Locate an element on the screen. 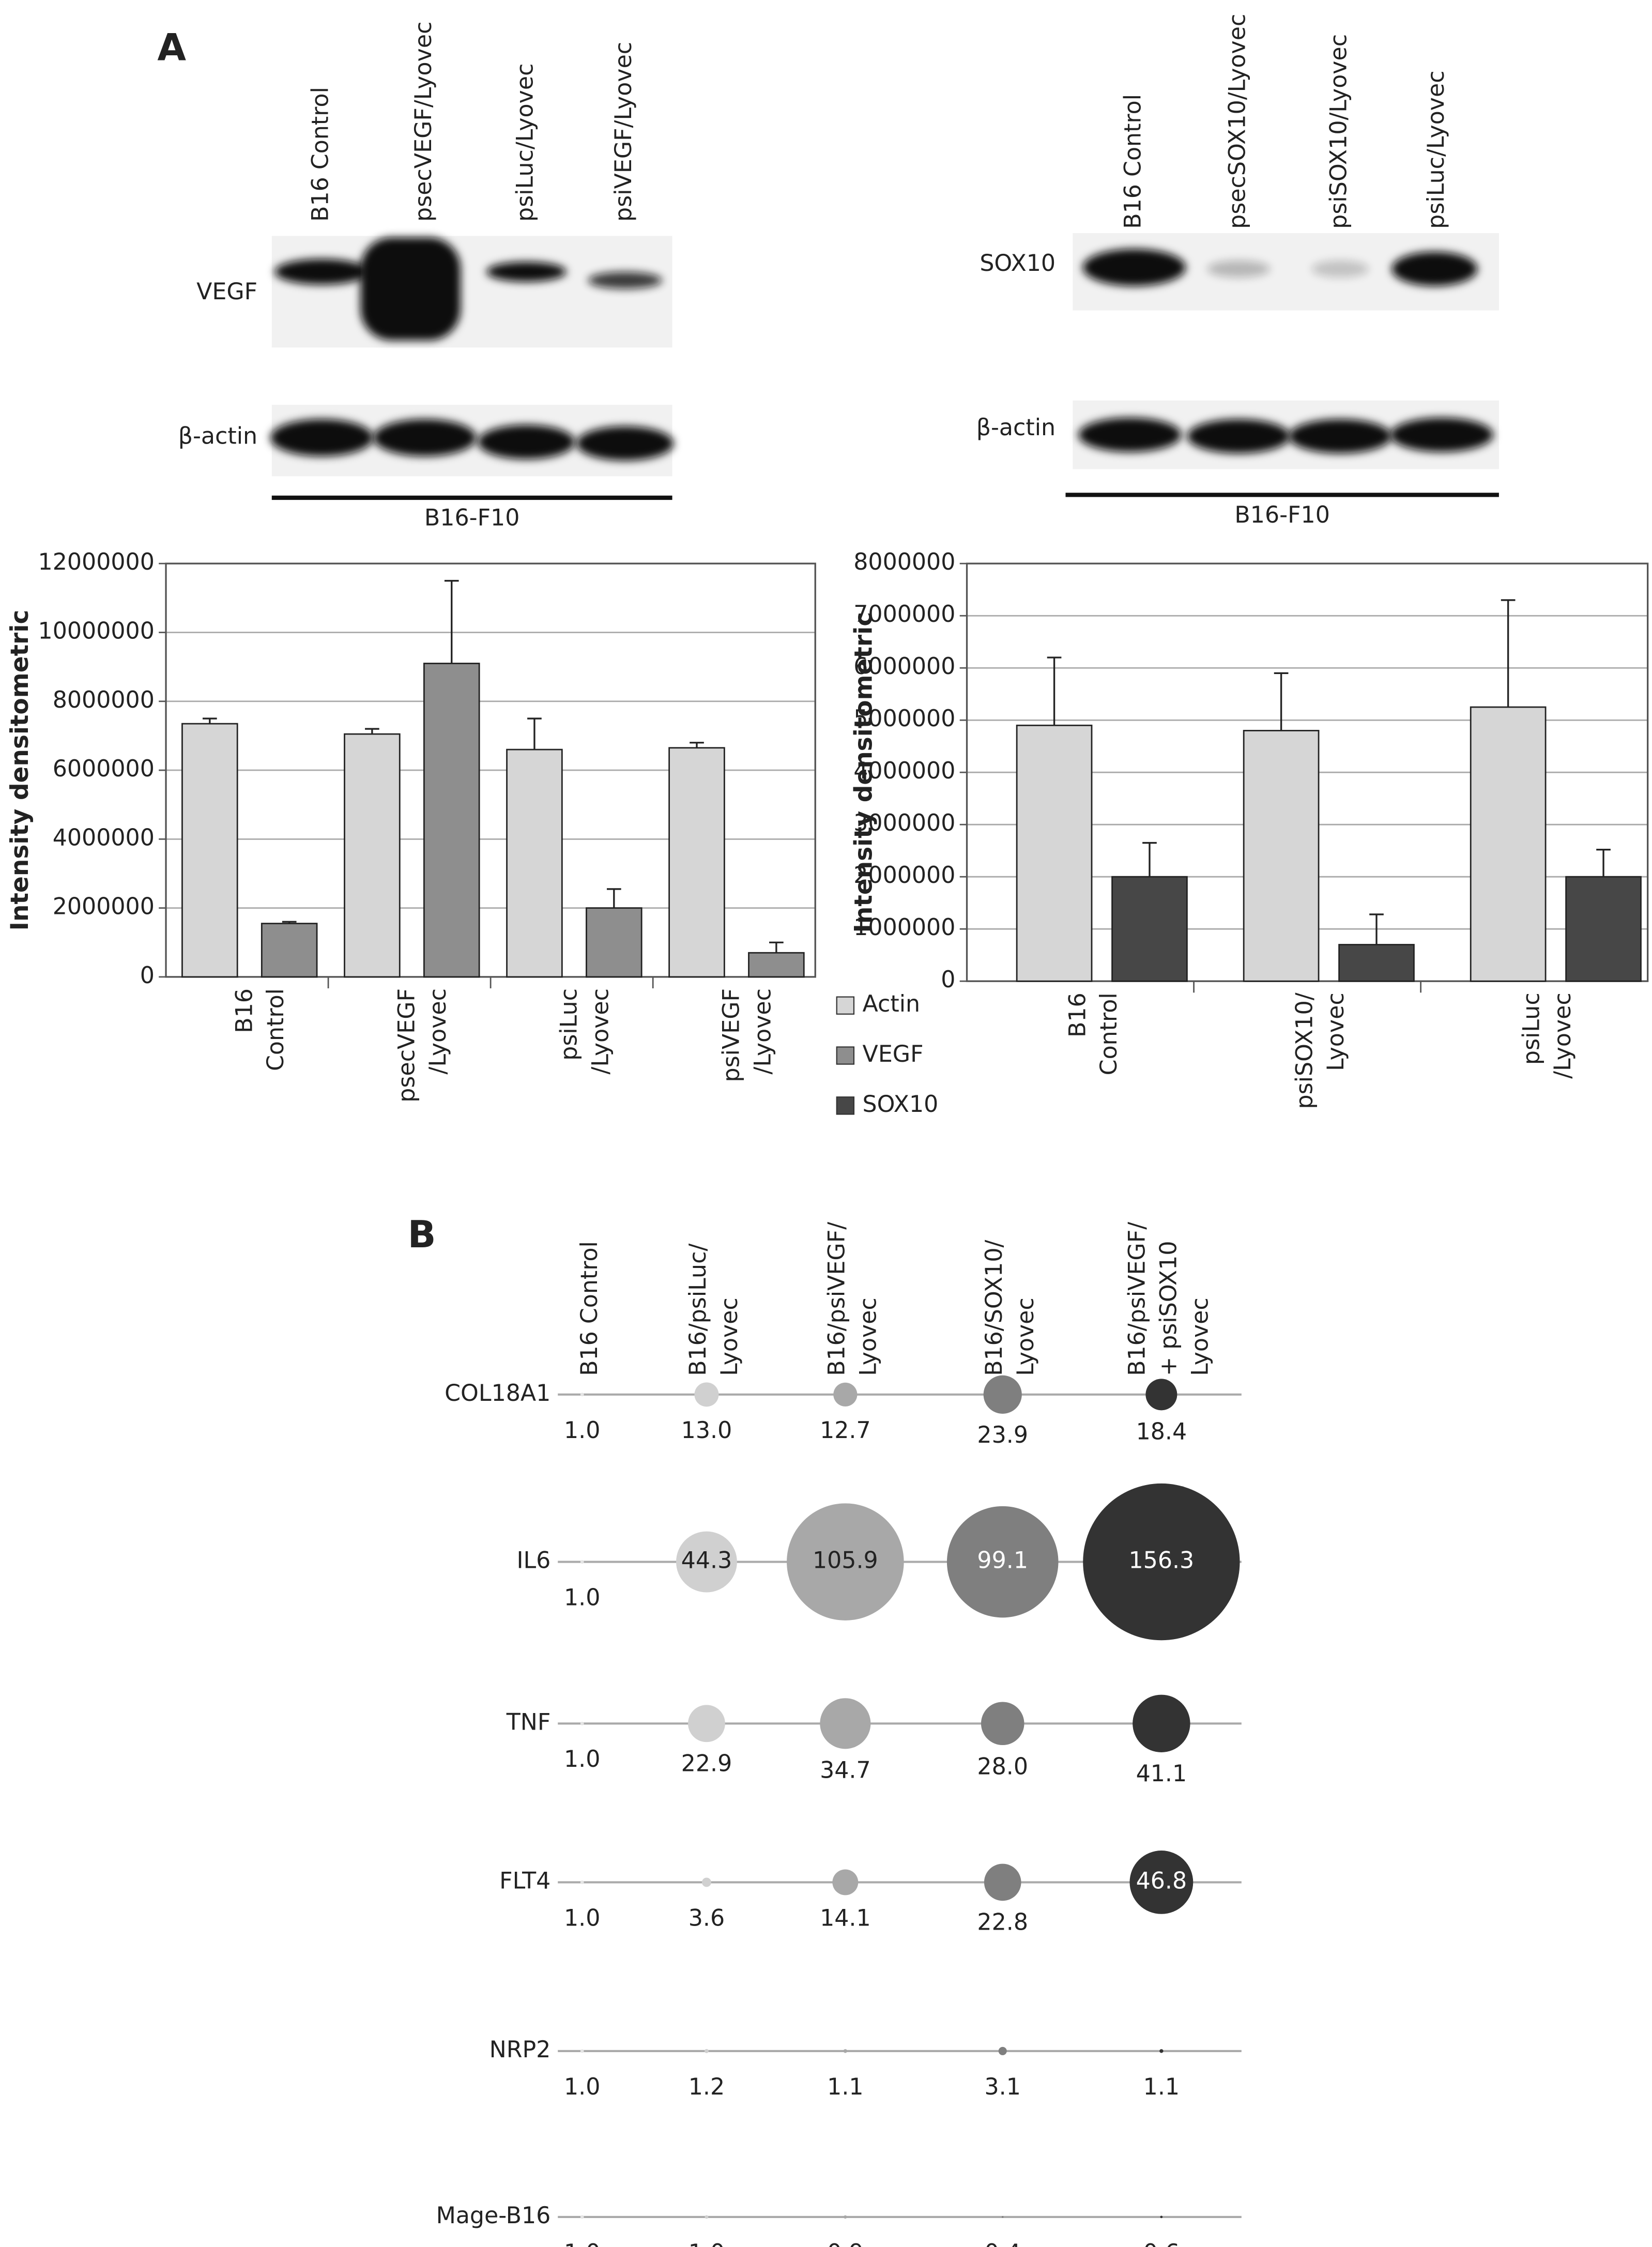 This screenshot has height=2247, width=1652. column-label: B16/SOX10/ is located at coordinates (994, 1308).